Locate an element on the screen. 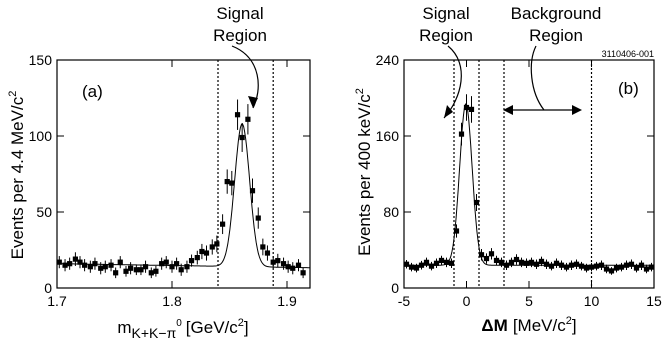 This screenshot has width=669, height=339. xlabel-sup-a: 0 is located at coordinates (179, 323).